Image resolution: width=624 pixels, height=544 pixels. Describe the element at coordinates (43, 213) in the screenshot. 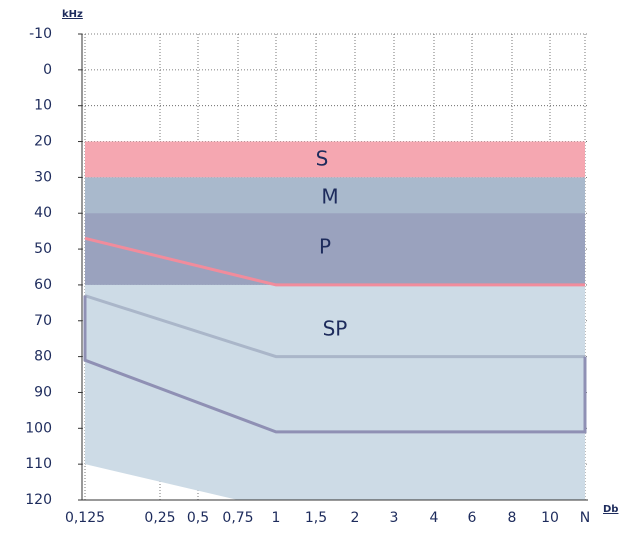

I see `y-tick-label: 40` at that location.